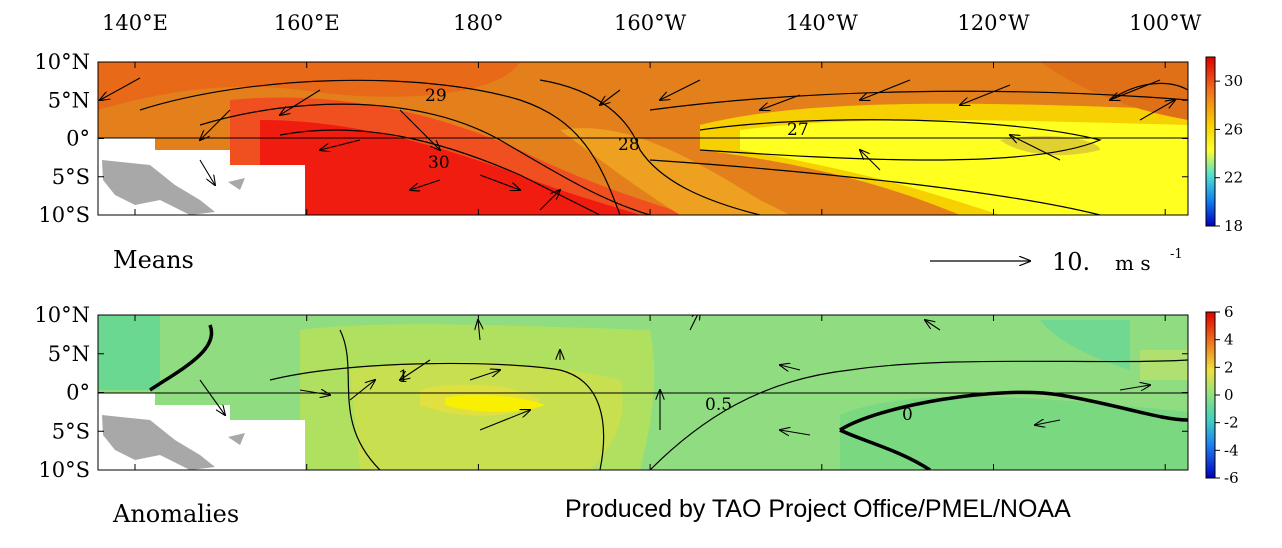 The image size is (1282, 548). What do you see at coordinates (1229, 395) in the screenshot?
I see `colorbar-label: 0` at bounding box center [1229, 395].